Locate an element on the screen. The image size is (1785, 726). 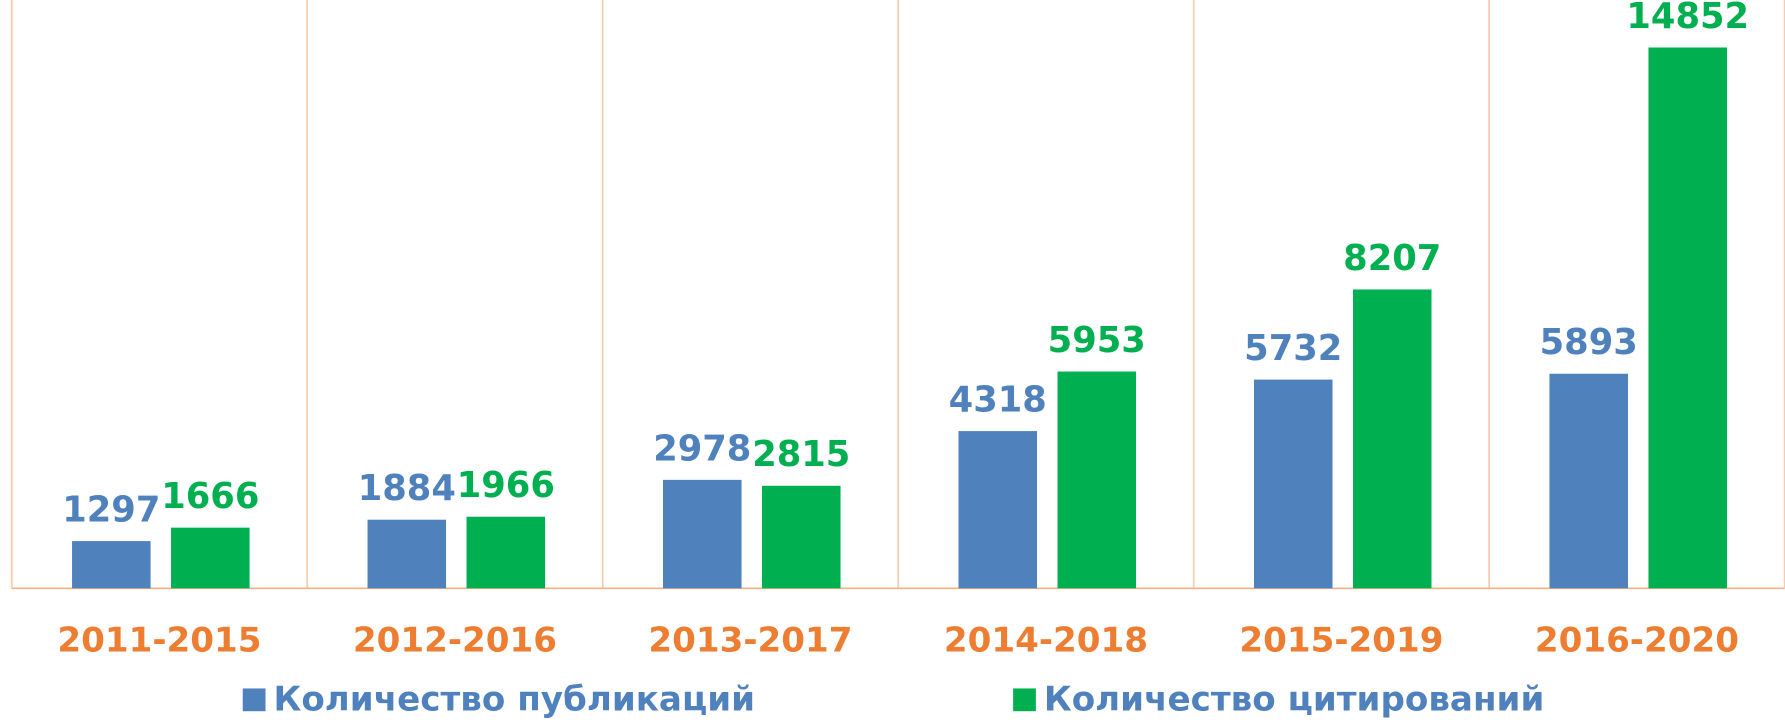
data-label: 1666 is located at coordinates (210, 496).